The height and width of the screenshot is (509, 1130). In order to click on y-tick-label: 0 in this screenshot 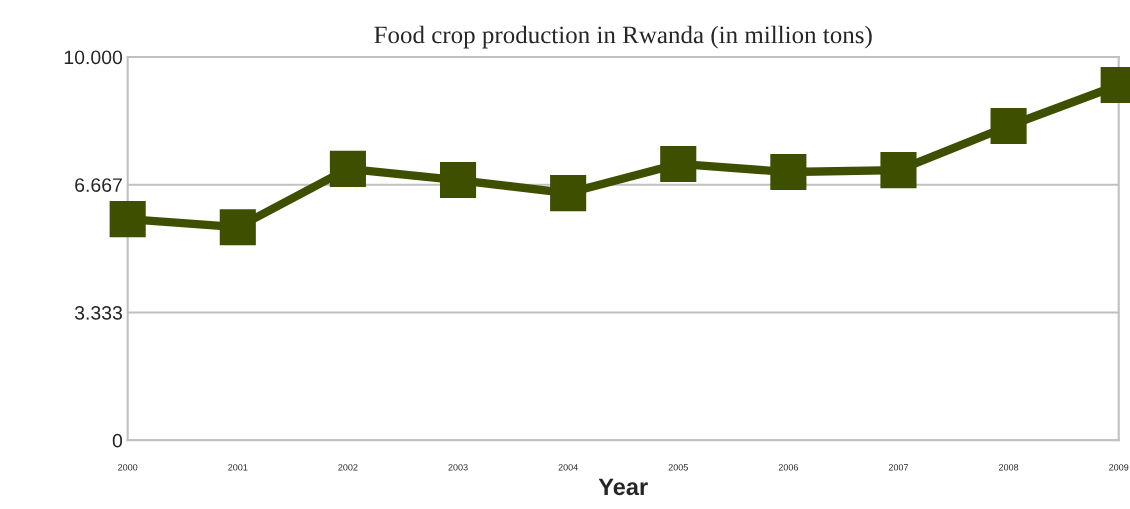, I will do `click(117, 440)`.